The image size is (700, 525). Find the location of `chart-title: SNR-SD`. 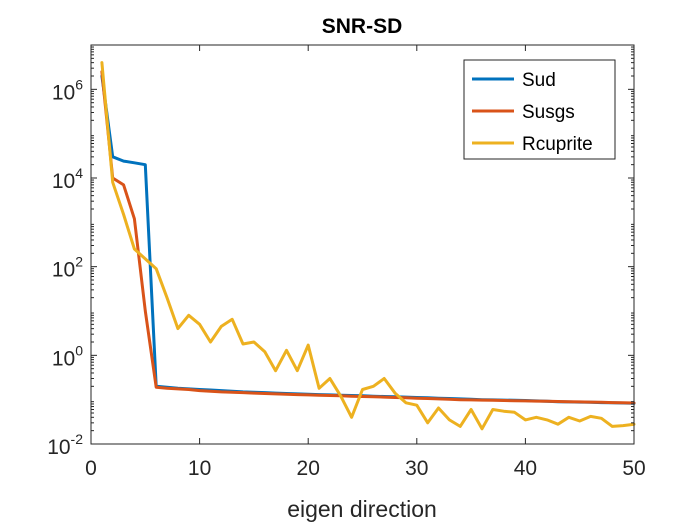

chart-title: SNR-SD is located at coordinates (362, 26).